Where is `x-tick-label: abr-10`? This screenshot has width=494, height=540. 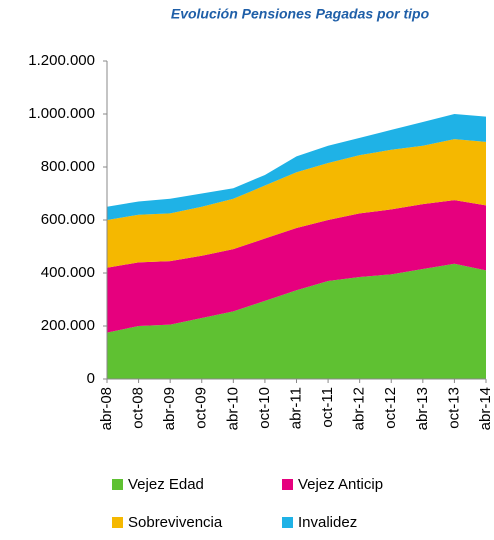
x-tick-label: abr-10 is located at coordinates (232, 408).